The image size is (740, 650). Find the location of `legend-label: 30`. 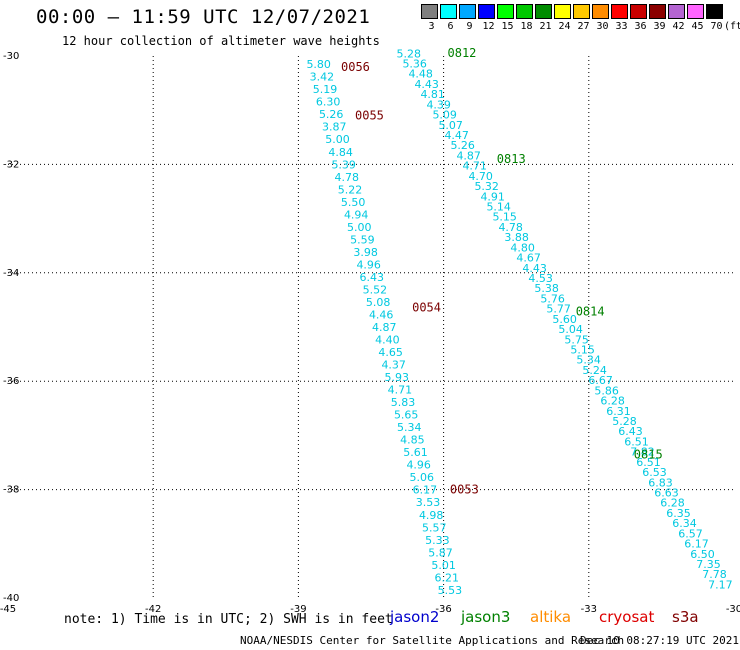

legend-label: 30 is located at coordinates (602, 26).